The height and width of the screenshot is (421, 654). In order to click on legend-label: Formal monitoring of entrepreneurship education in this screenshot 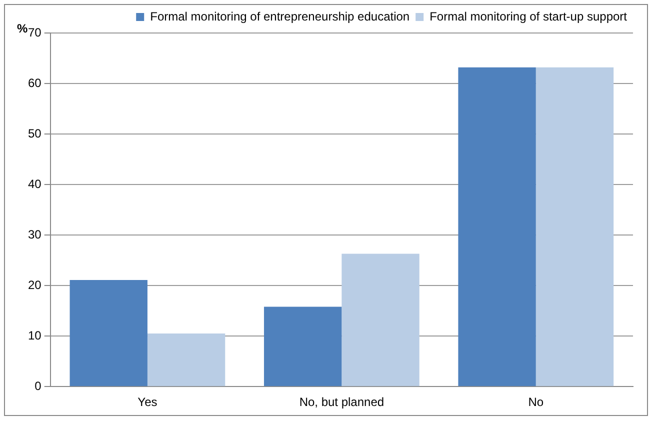, I will do `click(280, 16)`.